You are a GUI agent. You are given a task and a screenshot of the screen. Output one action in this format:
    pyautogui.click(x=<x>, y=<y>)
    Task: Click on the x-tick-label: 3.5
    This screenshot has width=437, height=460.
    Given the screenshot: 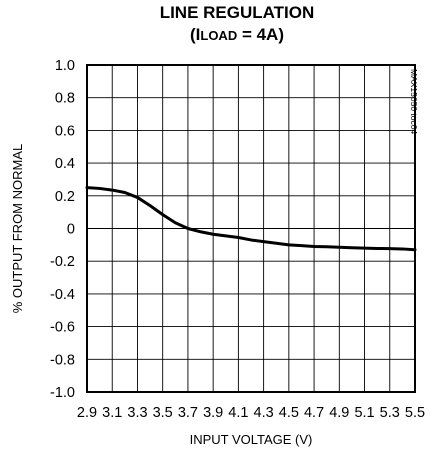 What is the action you would take?
    pyautogui.click(x=163, y=413)
    